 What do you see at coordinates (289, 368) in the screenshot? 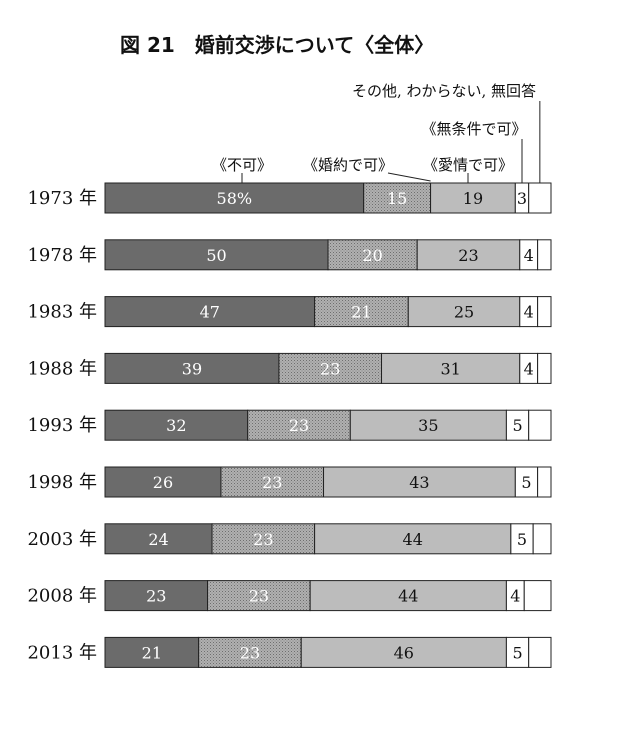
I see `bar-row: 1988 年 39 23 31 4` at bounding box center [289, 368].